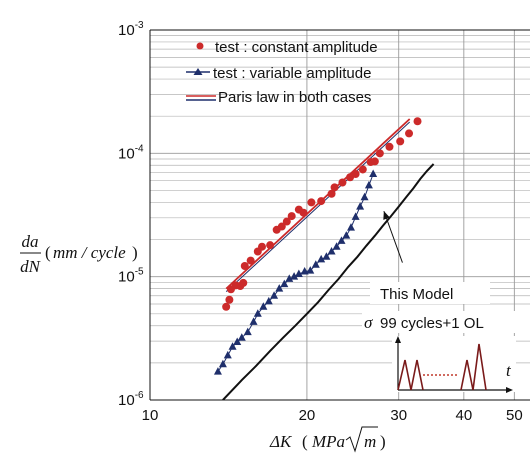 The image size is (530, 466). Describe the element at coordinates (281, 441) in the screenshot. I see `x-label-delta: ΔK` at that location.